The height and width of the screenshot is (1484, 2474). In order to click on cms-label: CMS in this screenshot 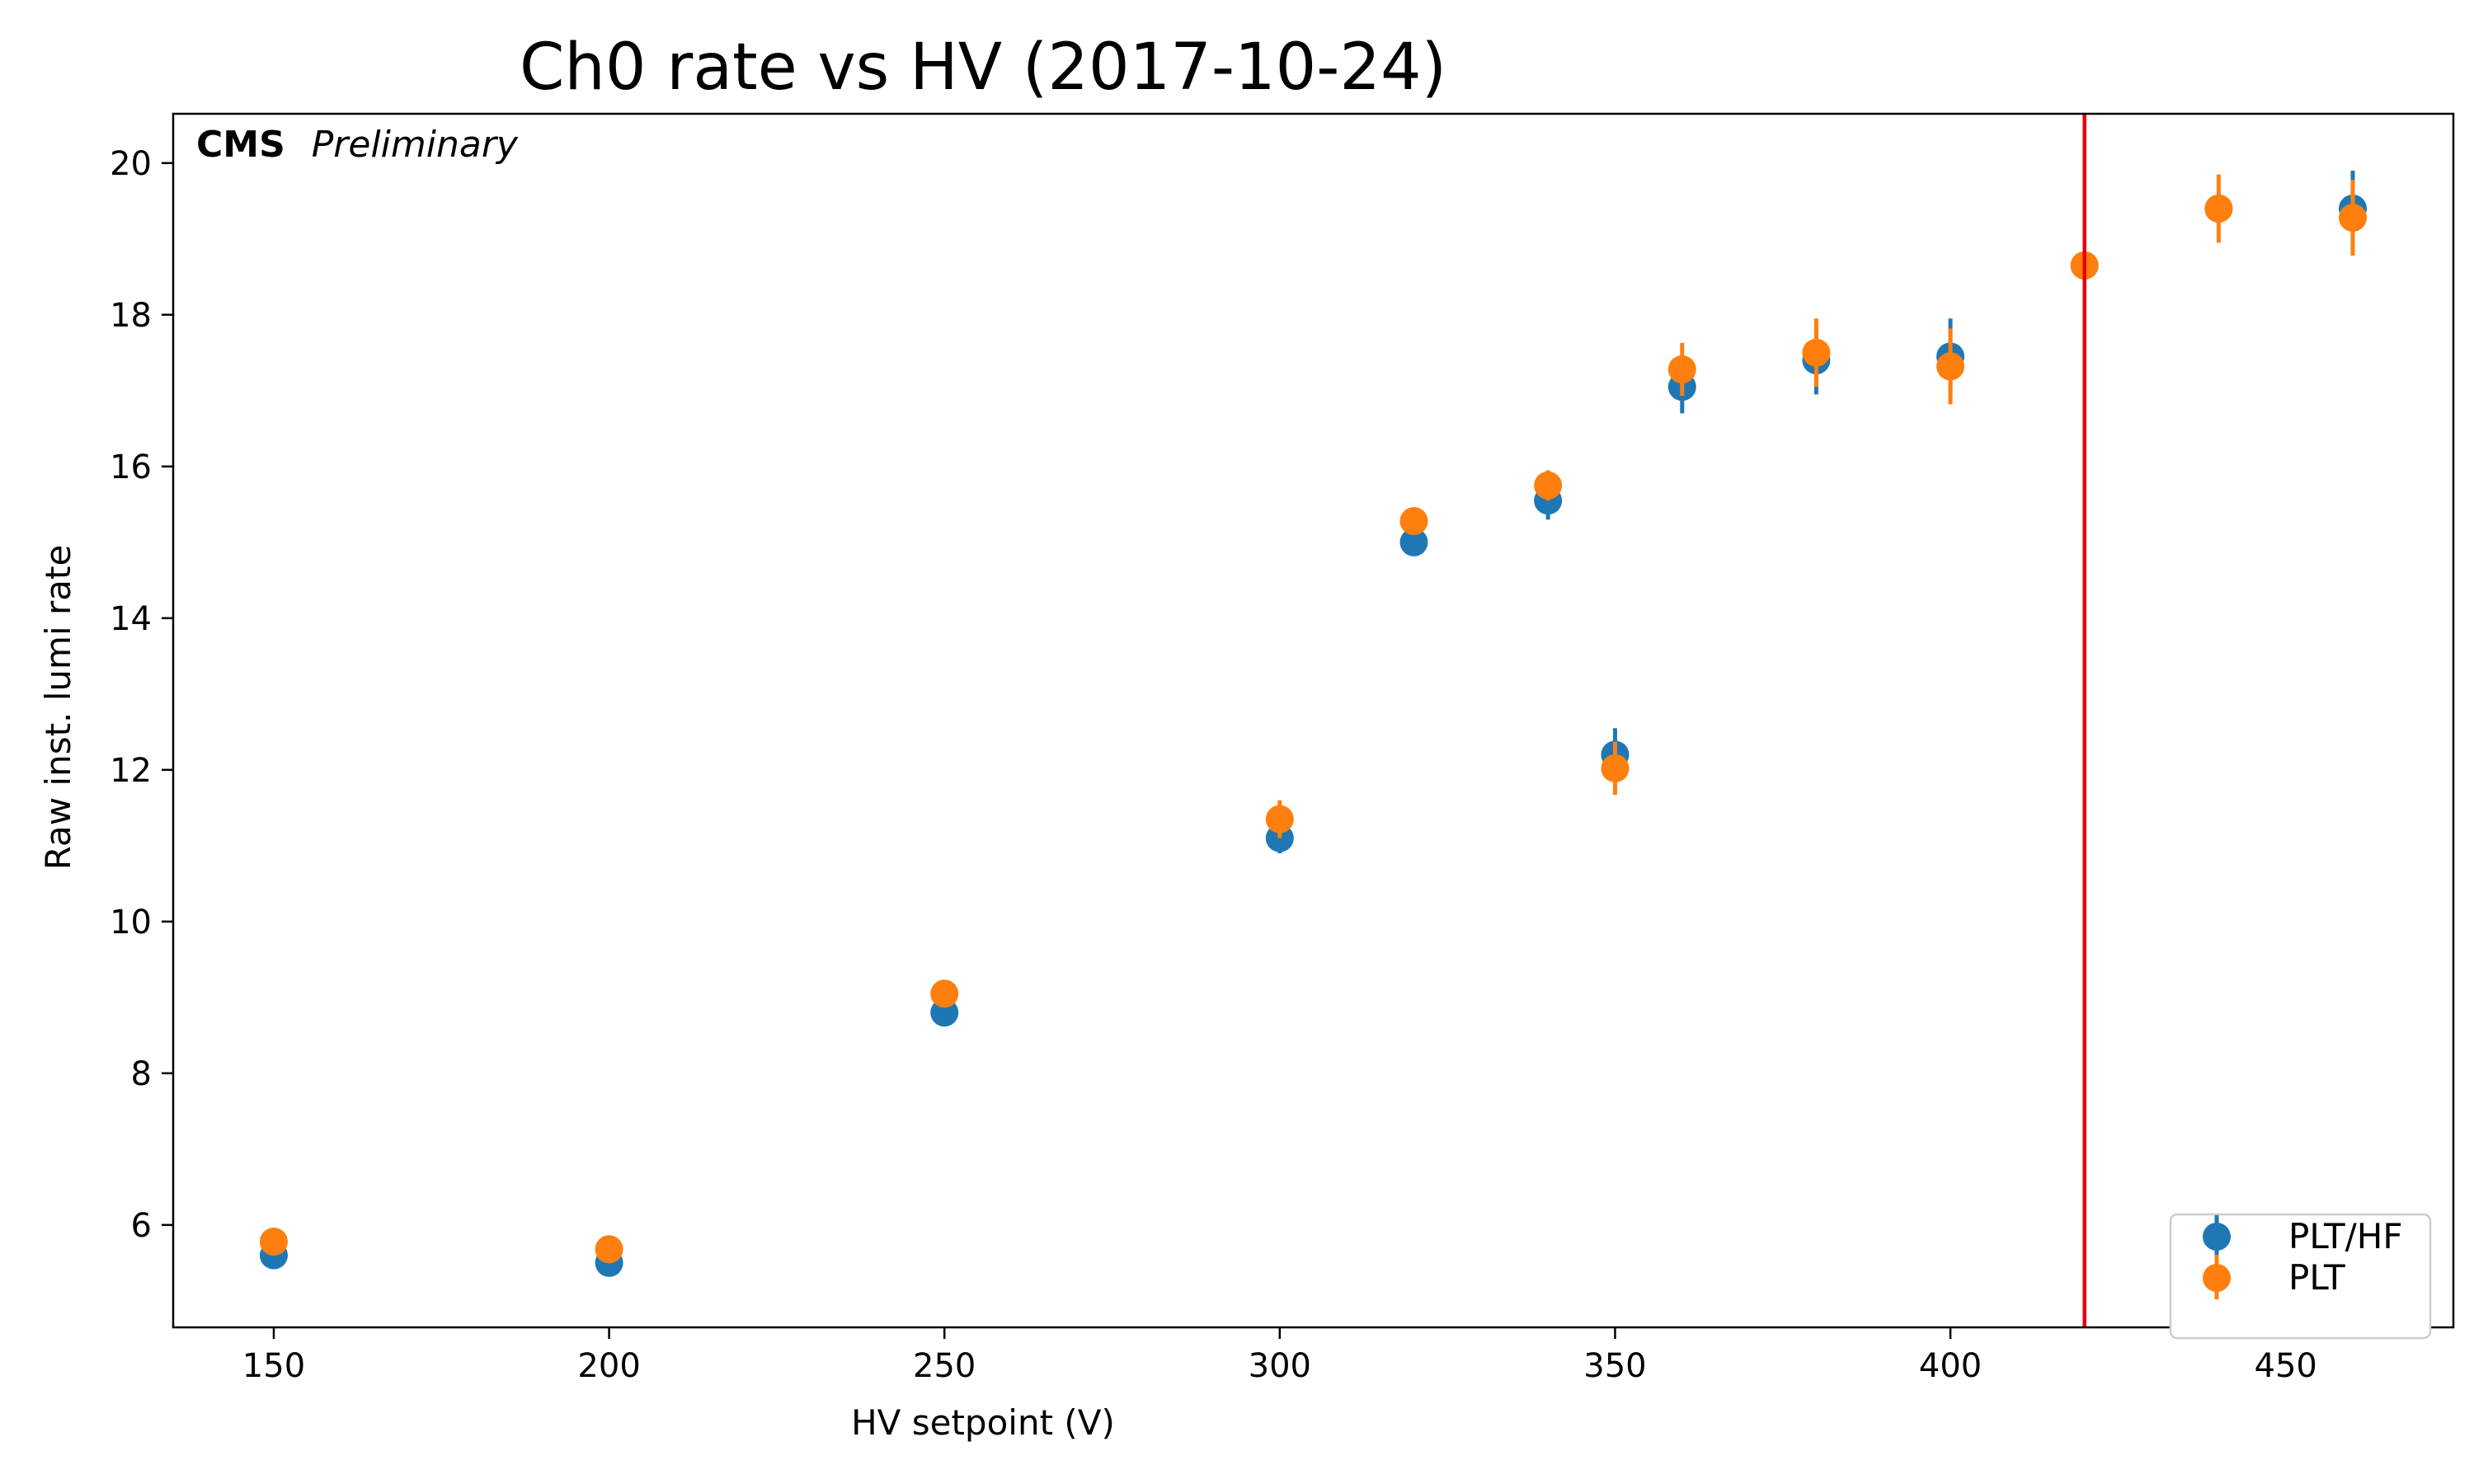, I will do `click(240, 145)`.